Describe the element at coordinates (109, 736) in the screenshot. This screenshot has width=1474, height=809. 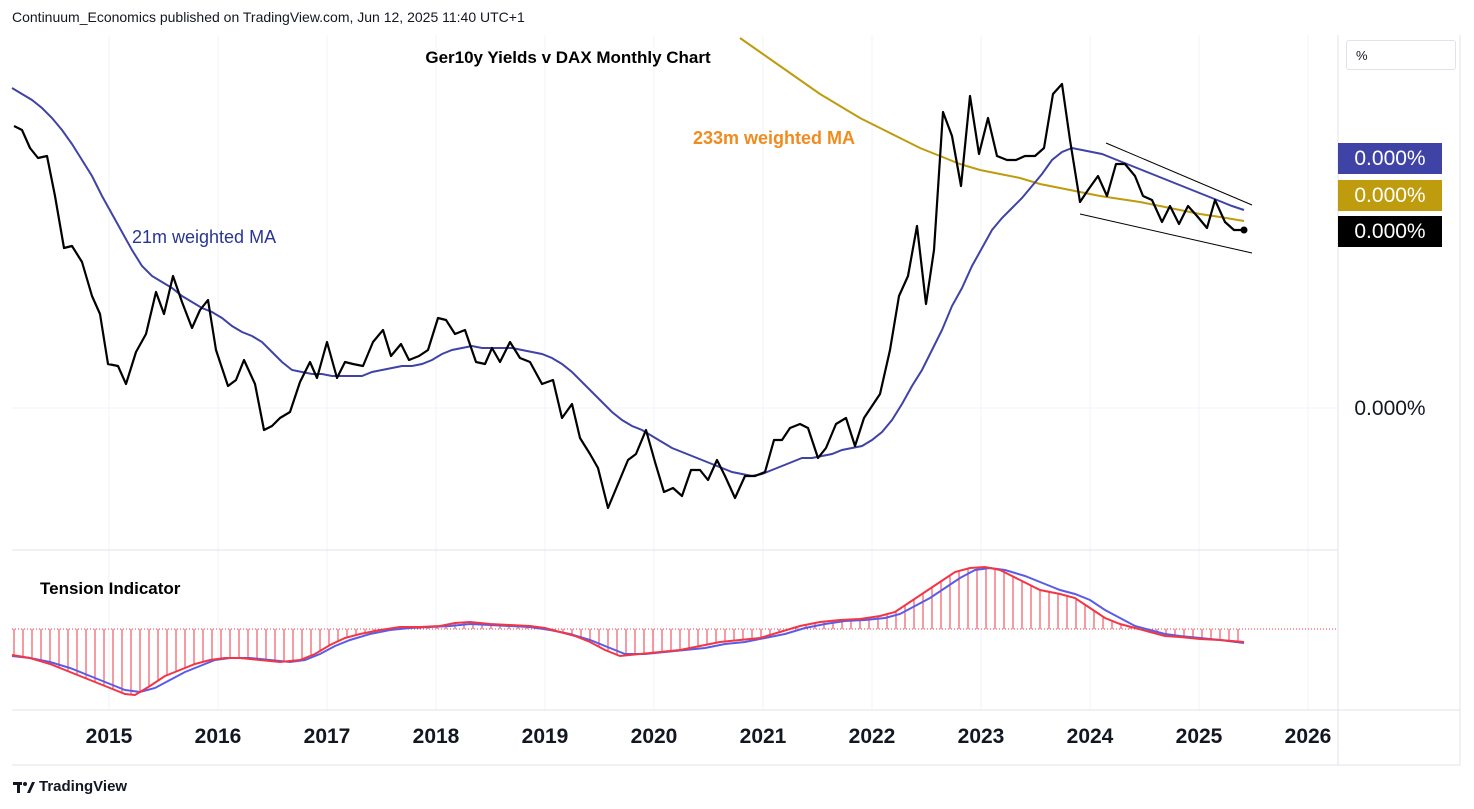
I see `x-tick-label: 2015` at that location.